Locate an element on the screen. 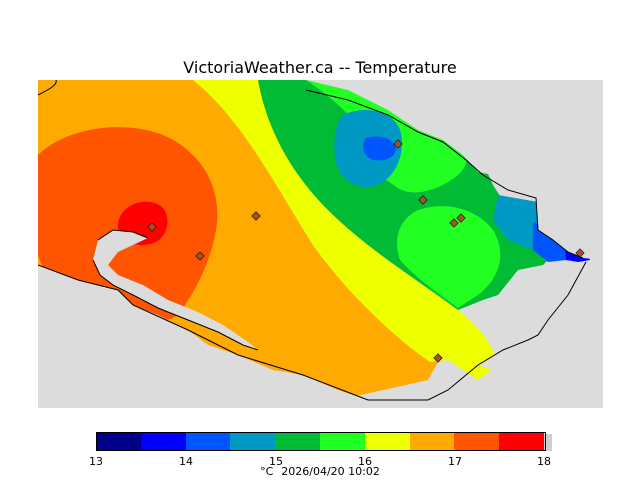 The width and height of the screenshot is (640, 480). colorbar-tick-14: 14 is located at coordinates (186, 461).